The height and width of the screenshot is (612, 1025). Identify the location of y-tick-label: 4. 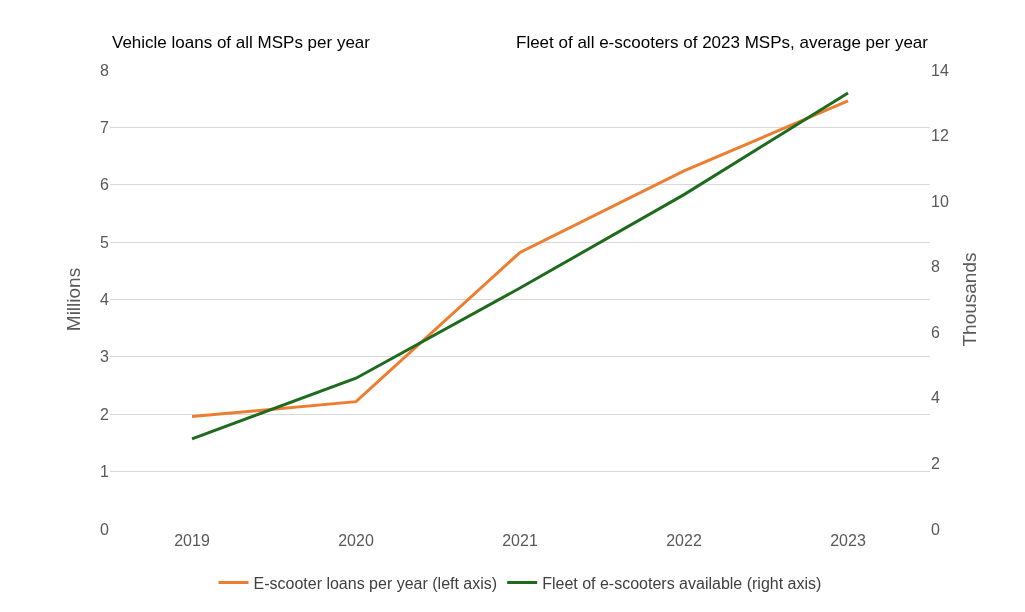
(105, 300).